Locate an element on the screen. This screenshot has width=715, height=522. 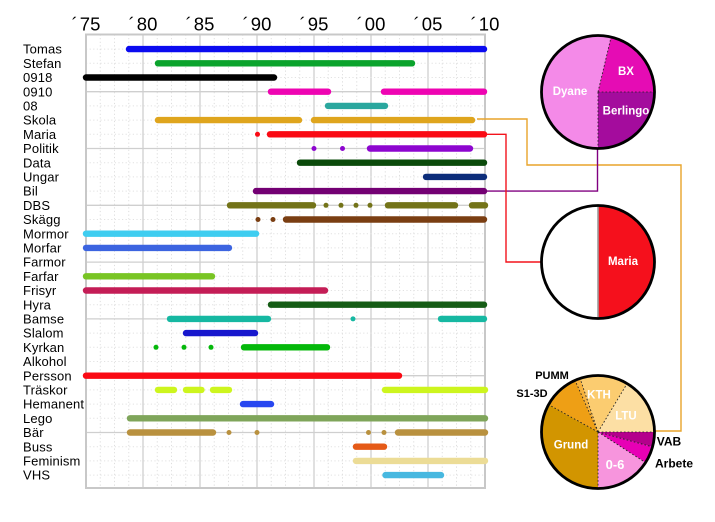
svg-text: Morfar is located at coordinates (42, 248).